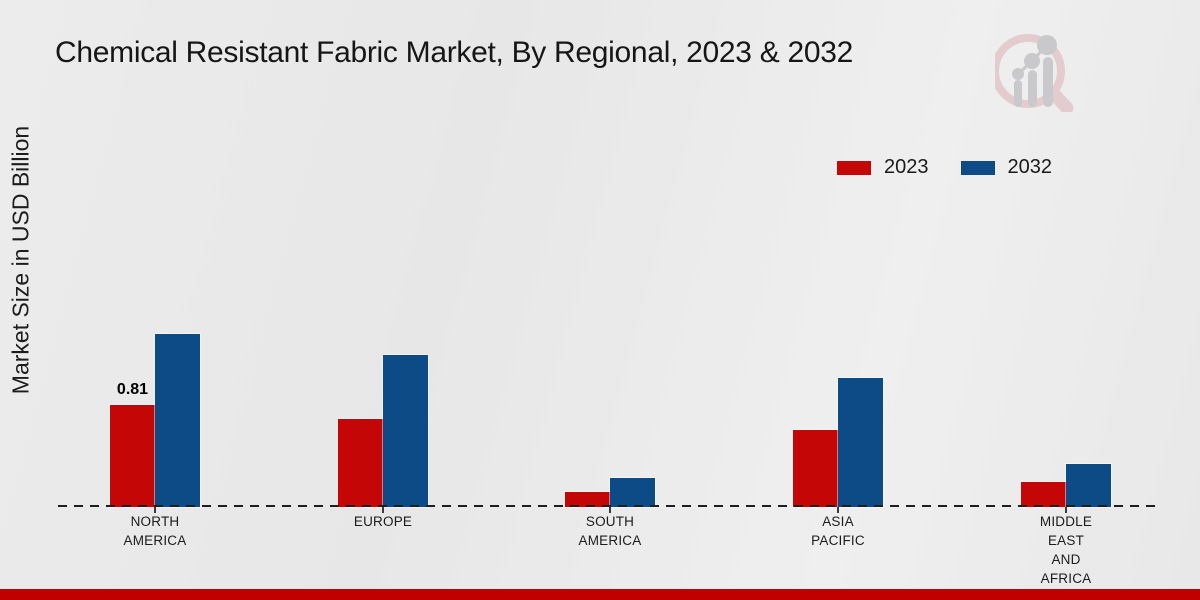 The width and height of the screenshot is (1200, 600). I want to click on legend: 2023 2032, so click(944, 167).